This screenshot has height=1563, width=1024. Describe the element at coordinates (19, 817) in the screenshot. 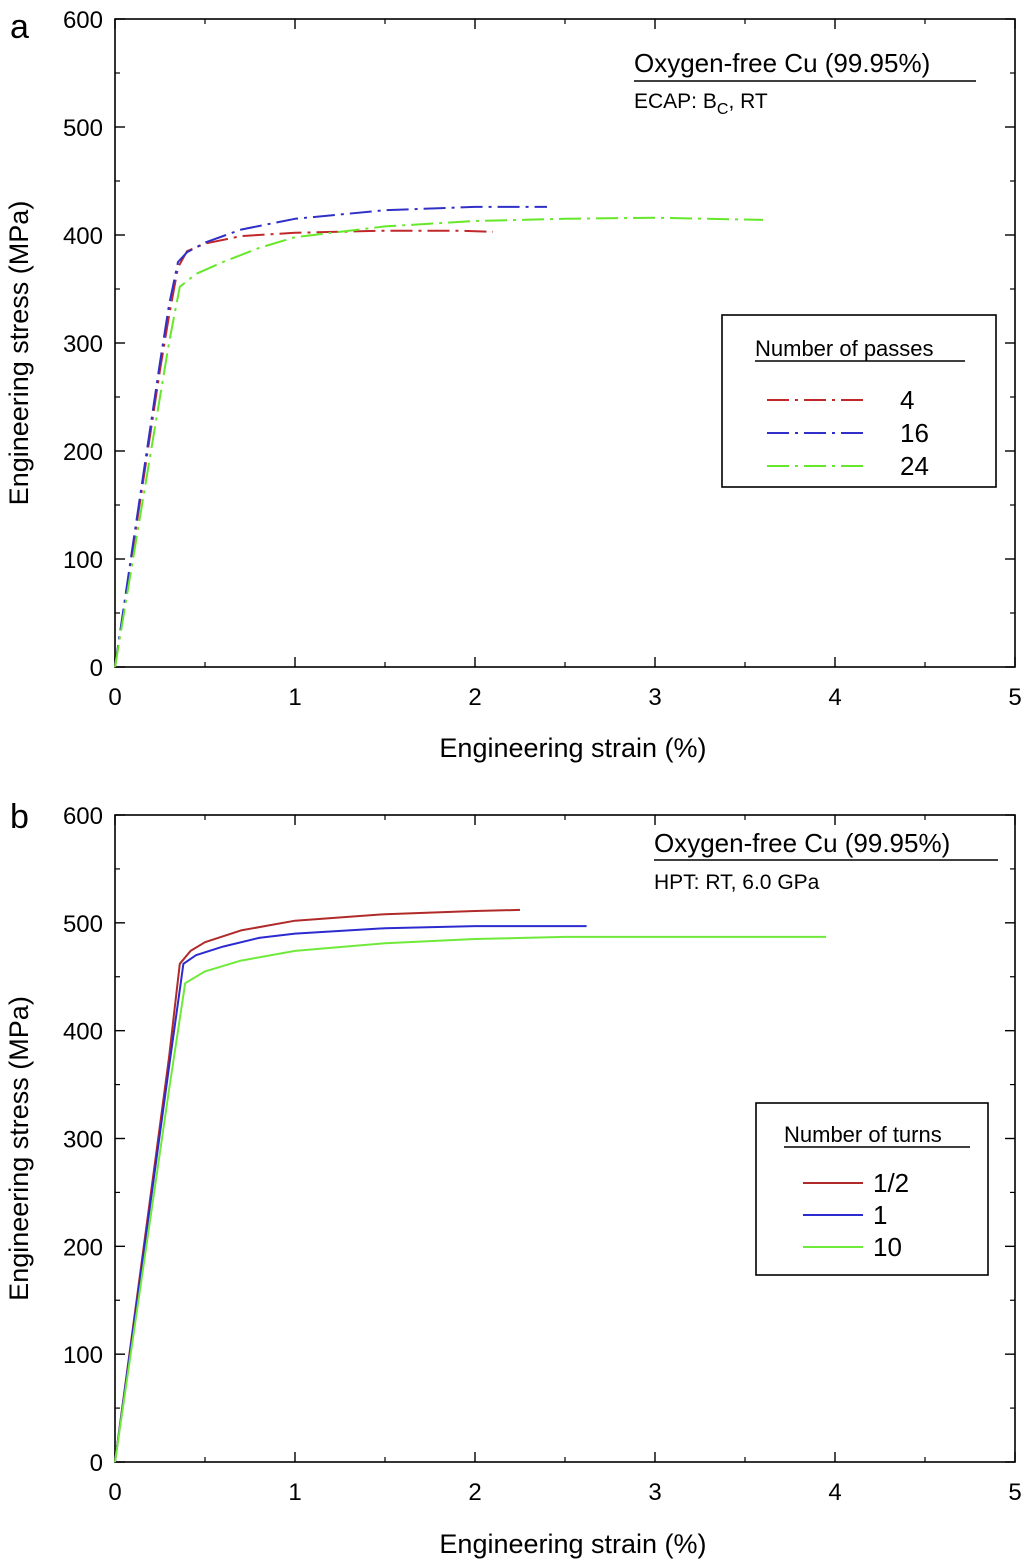

I see `panel-label: b` at that location.